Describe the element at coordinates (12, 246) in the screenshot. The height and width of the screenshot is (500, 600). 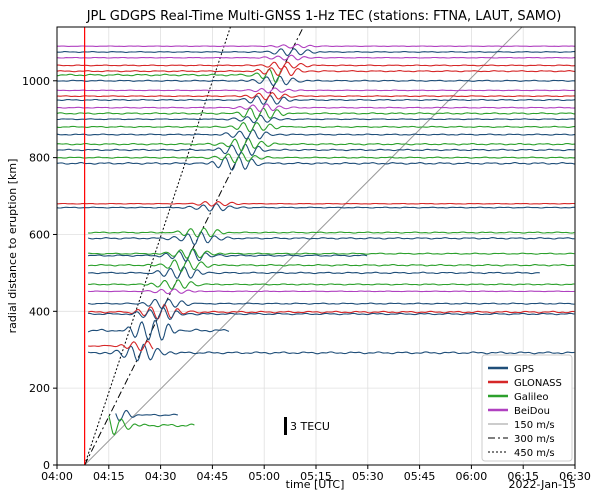
I see `y-axis-label: radial distance to eruption [km]` at that location.